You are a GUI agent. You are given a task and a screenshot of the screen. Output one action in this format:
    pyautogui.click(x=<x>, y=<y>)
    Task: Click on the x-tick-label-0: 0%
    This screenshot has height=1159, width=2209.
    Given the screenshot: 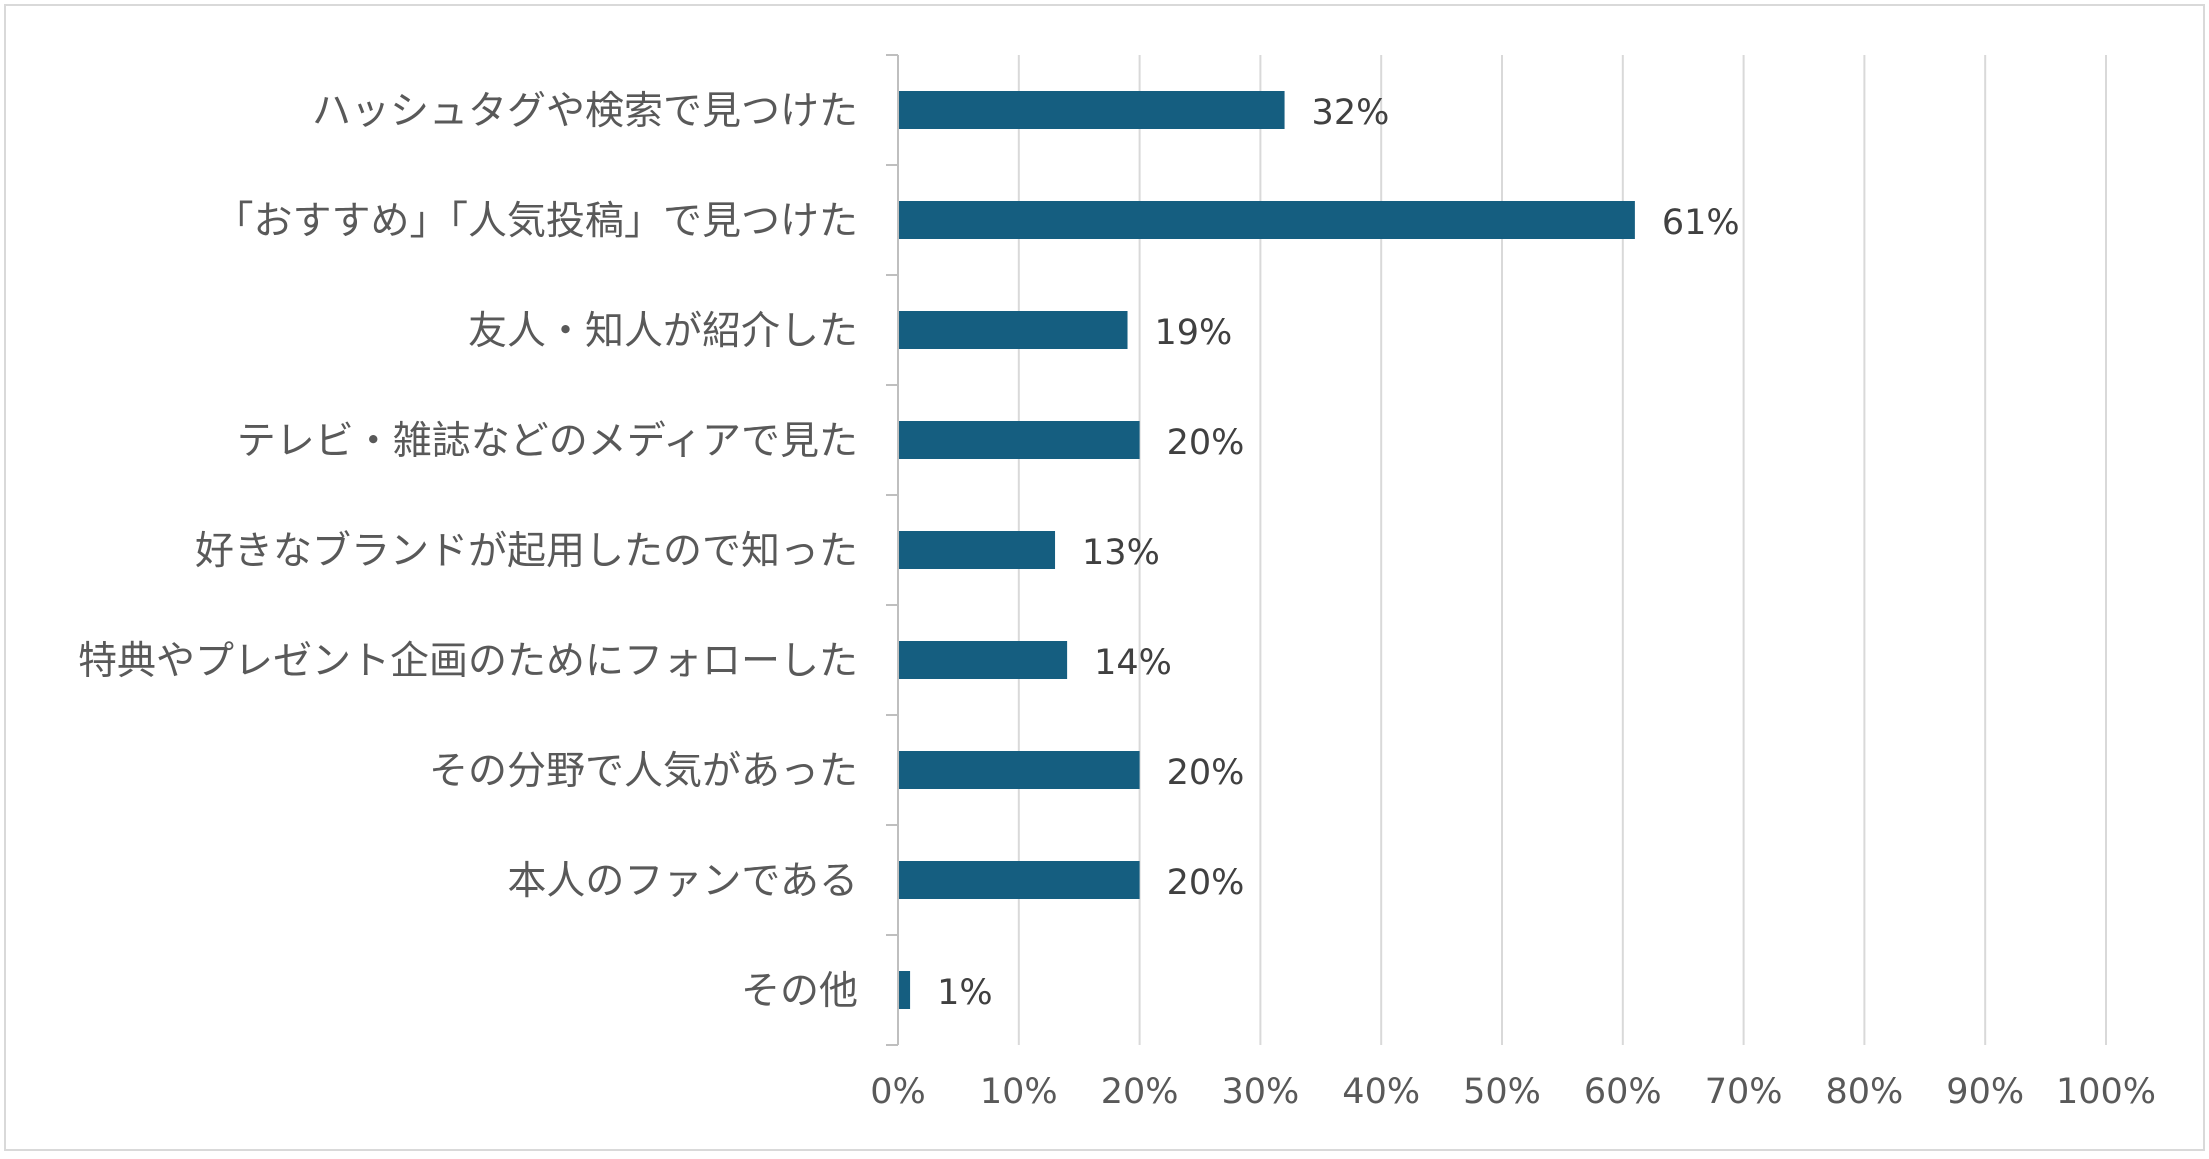 What is the action you would take?
    pyautogui.click(x=898, y=1092)
    